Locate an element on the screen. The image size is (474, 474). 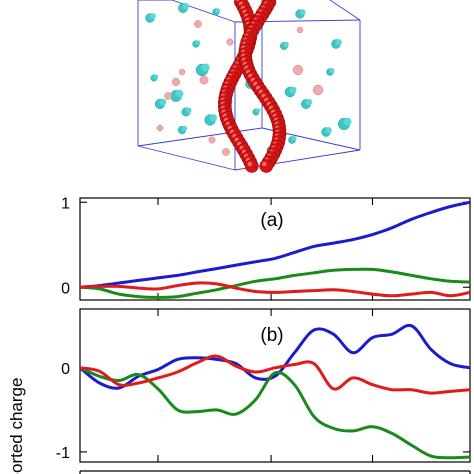
dna-strands is located at coordinates (252, 86).